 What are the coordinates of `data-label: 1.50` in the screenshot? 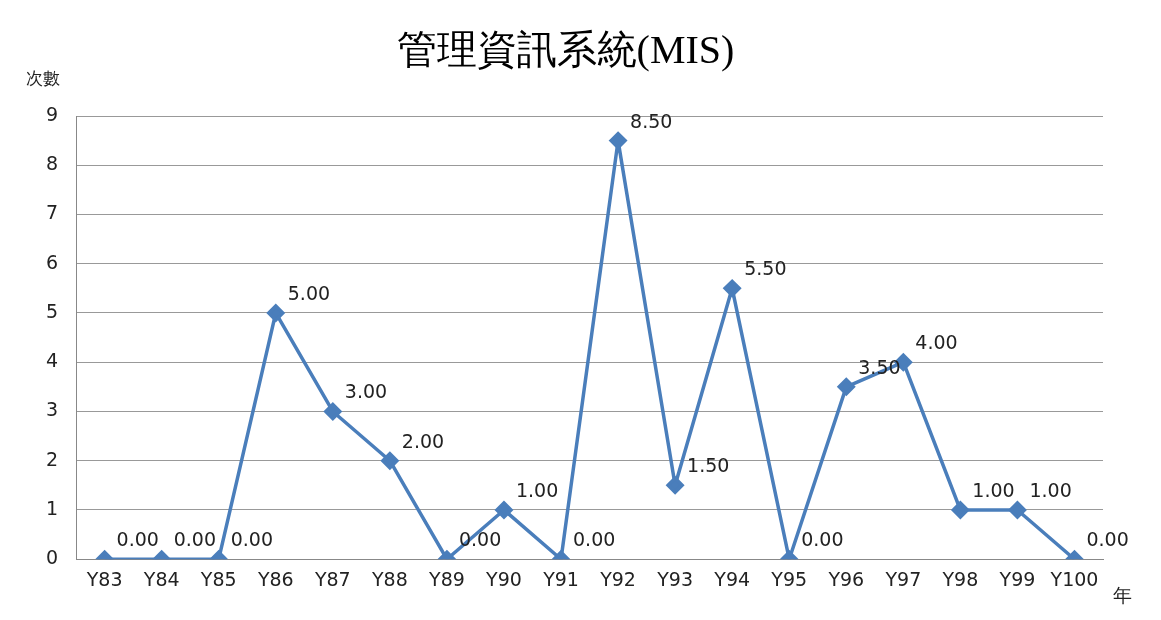 It's located at (708, 465).